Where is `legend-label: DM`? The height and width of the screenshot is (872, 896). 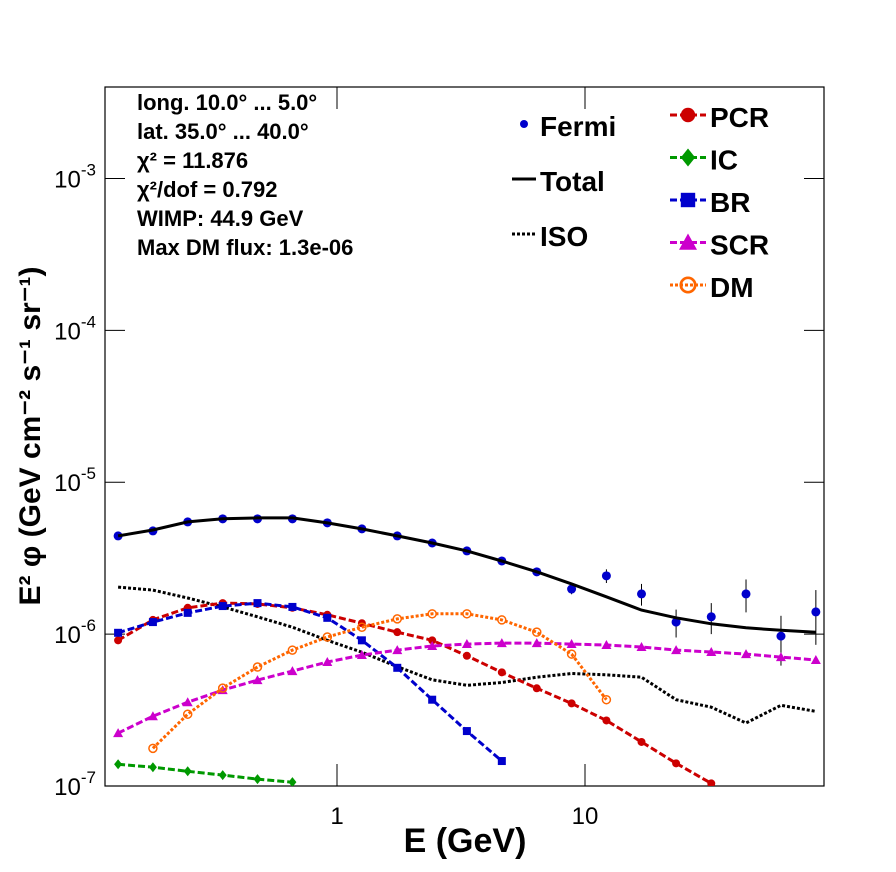
legend-label: DM is located at coordinates (732, 287).